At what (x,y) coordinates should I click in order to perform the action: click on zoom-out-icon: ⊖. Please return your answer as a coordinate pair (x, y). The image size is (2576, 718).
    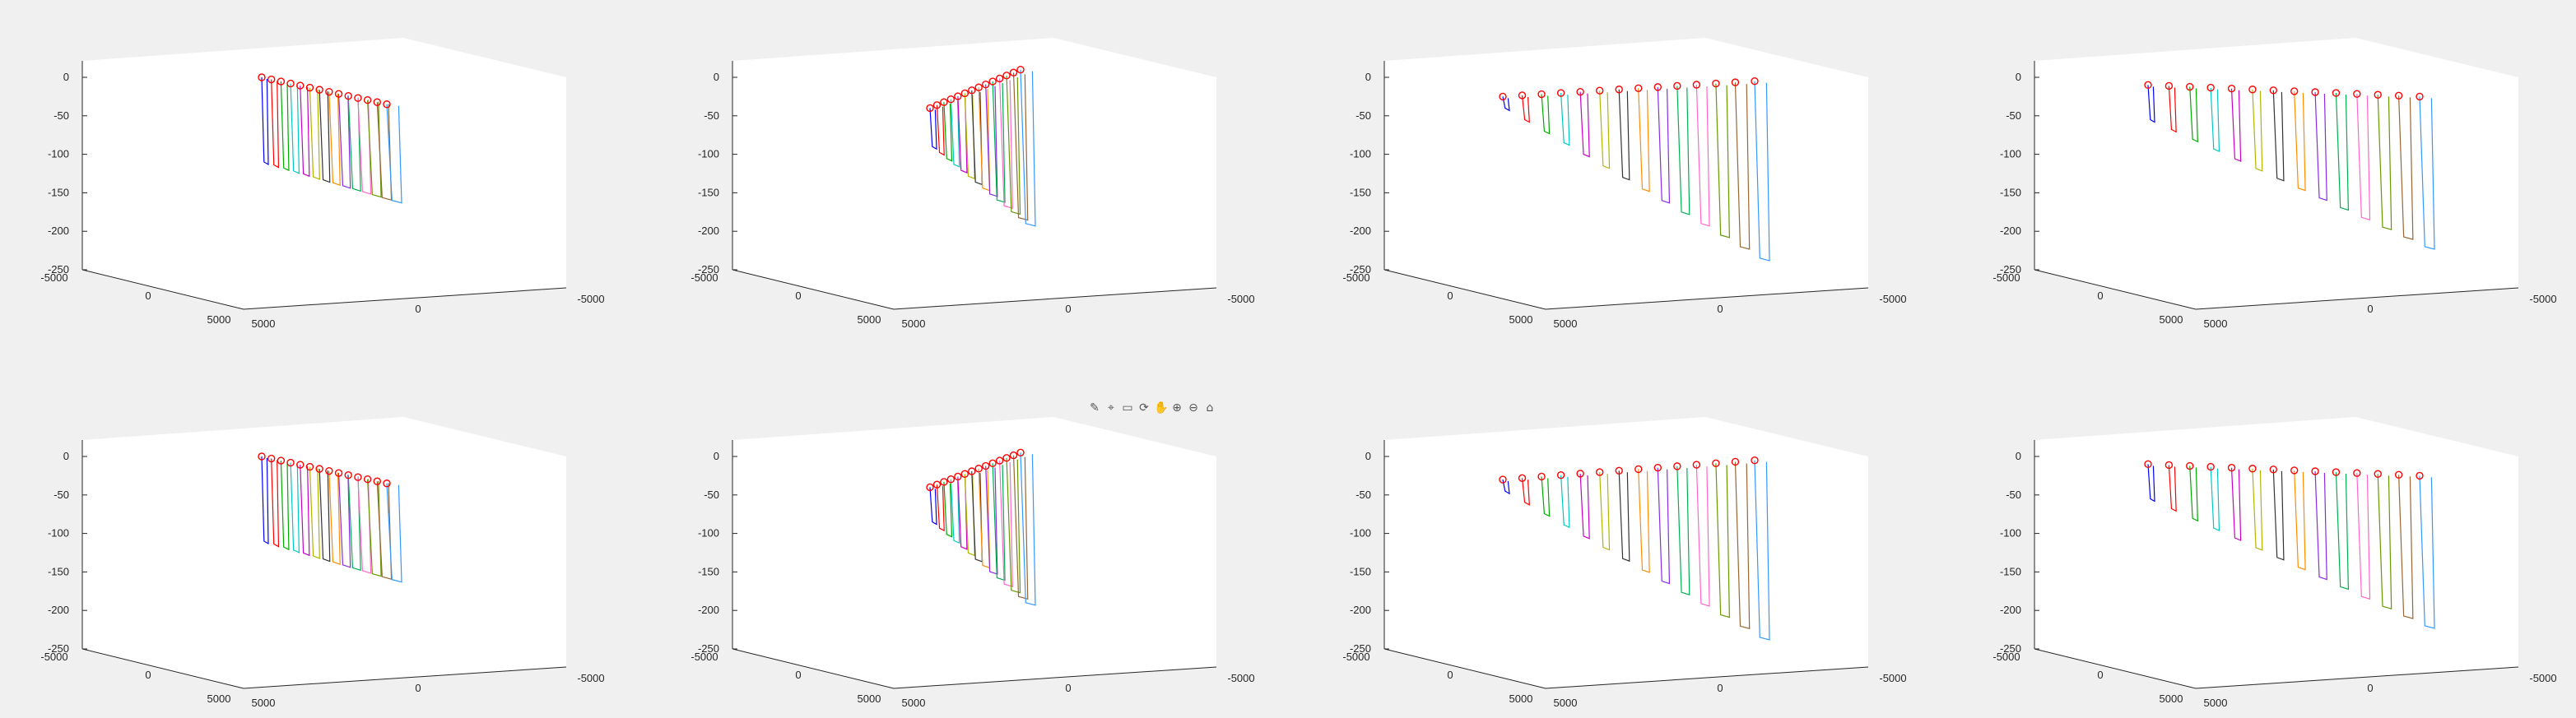
    Looking at the image, I should click on (1193, 408).